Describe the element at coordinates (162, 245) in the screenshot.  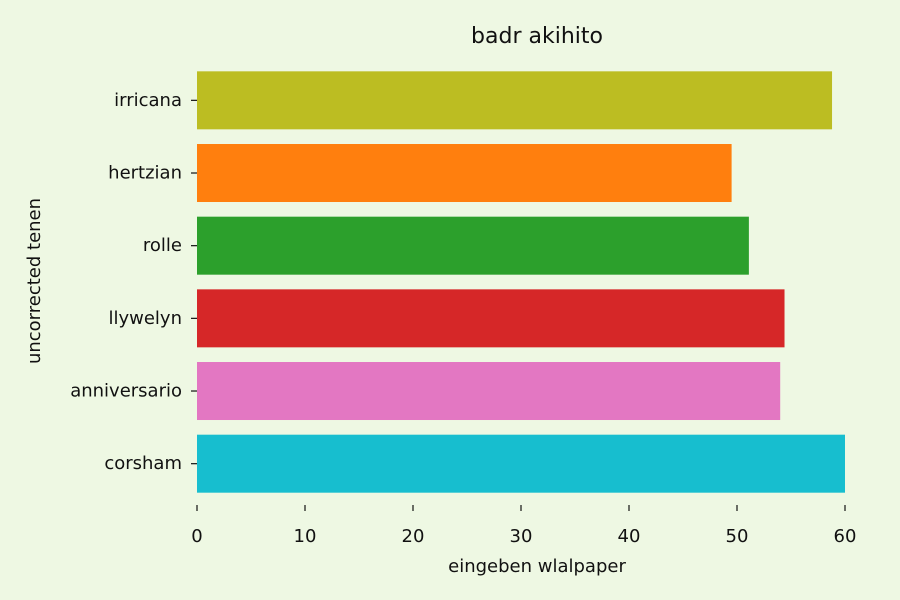
I see `y-tick-label-rolle: rolle` at that location.